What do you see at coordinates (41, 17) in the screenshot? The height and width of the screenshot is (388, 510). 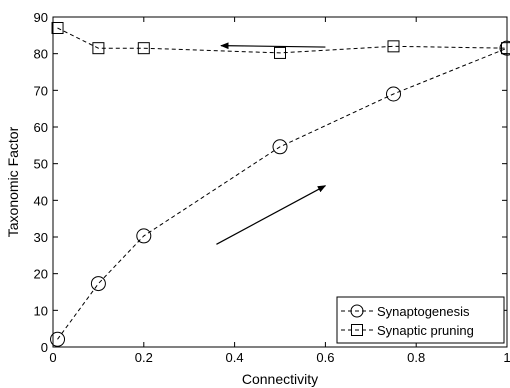 I see `y-tick-label: 90` at bounding box center [41, 17].